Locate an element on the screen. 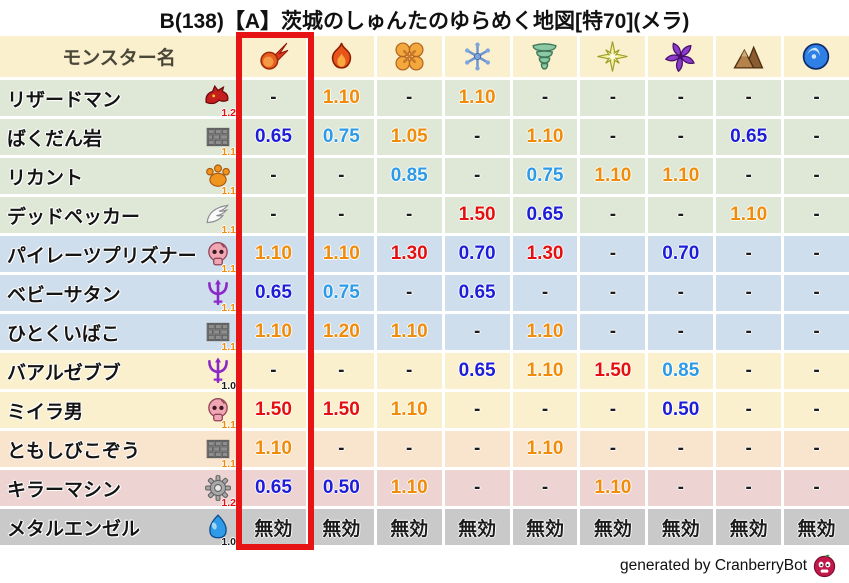  monster-row: ミイラ男 1.1 is located at coordinates (119, 411).